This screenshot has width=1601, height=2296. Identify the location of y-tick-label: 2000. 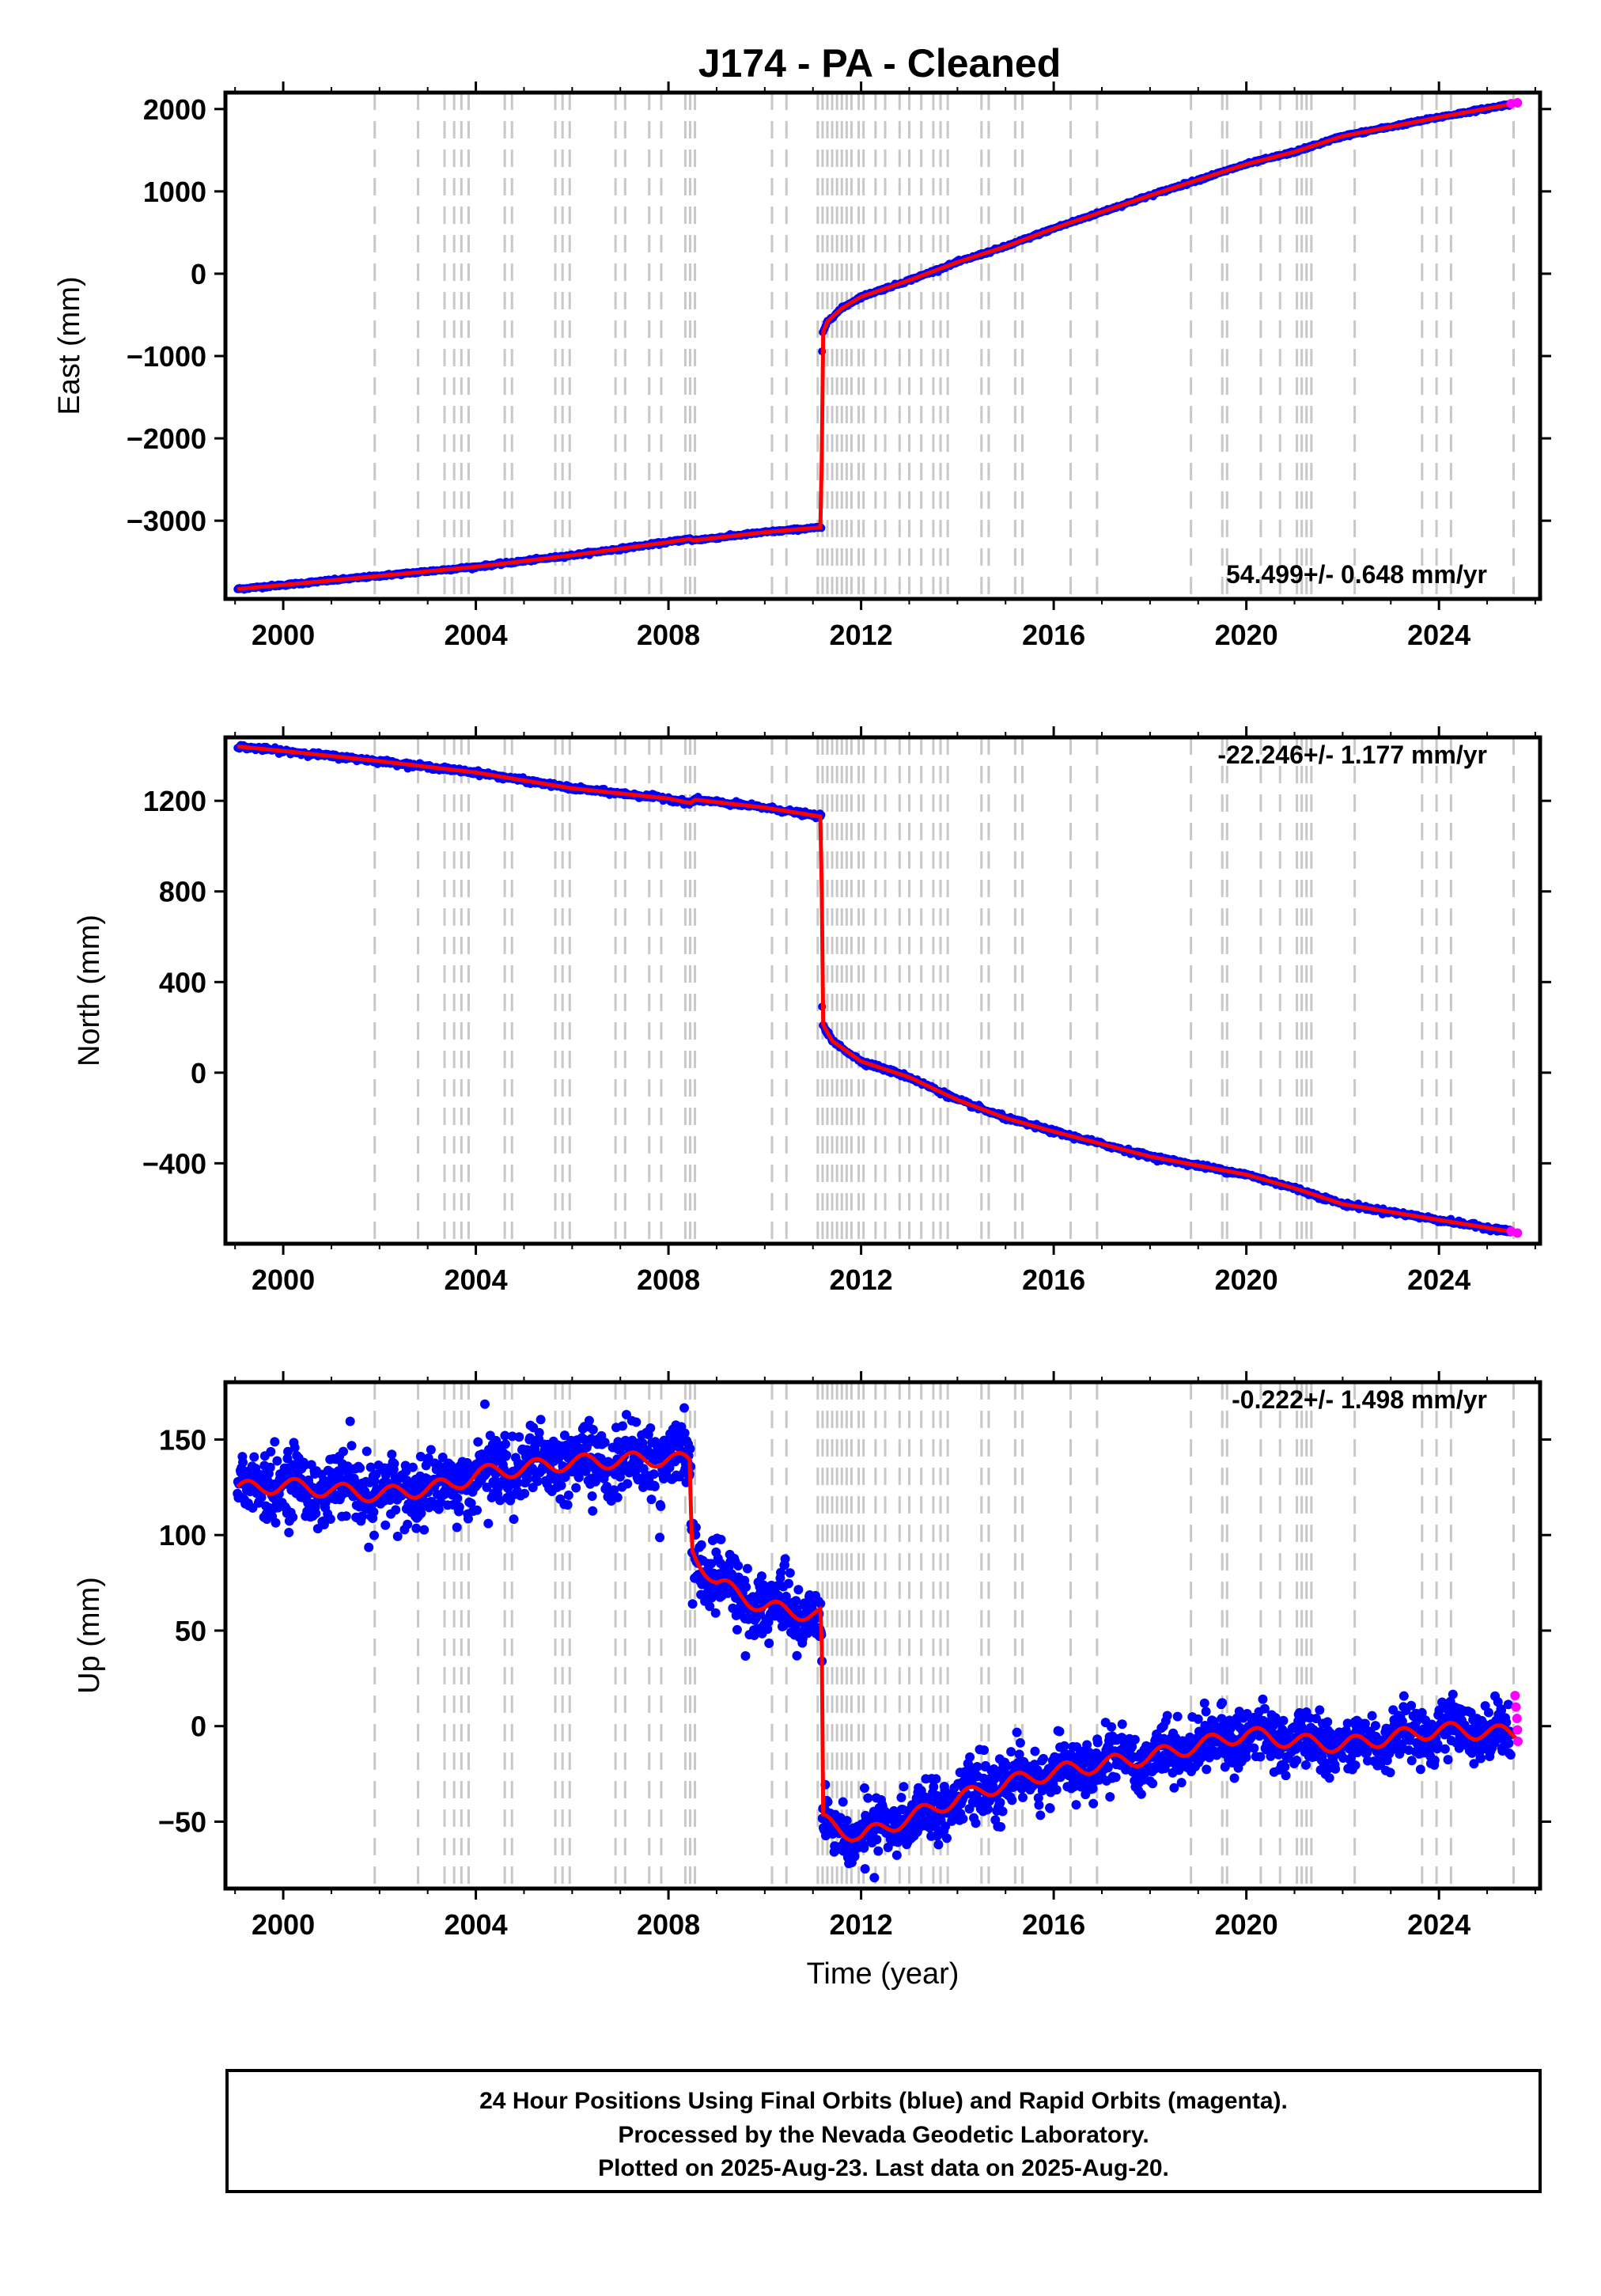
(175, 109).